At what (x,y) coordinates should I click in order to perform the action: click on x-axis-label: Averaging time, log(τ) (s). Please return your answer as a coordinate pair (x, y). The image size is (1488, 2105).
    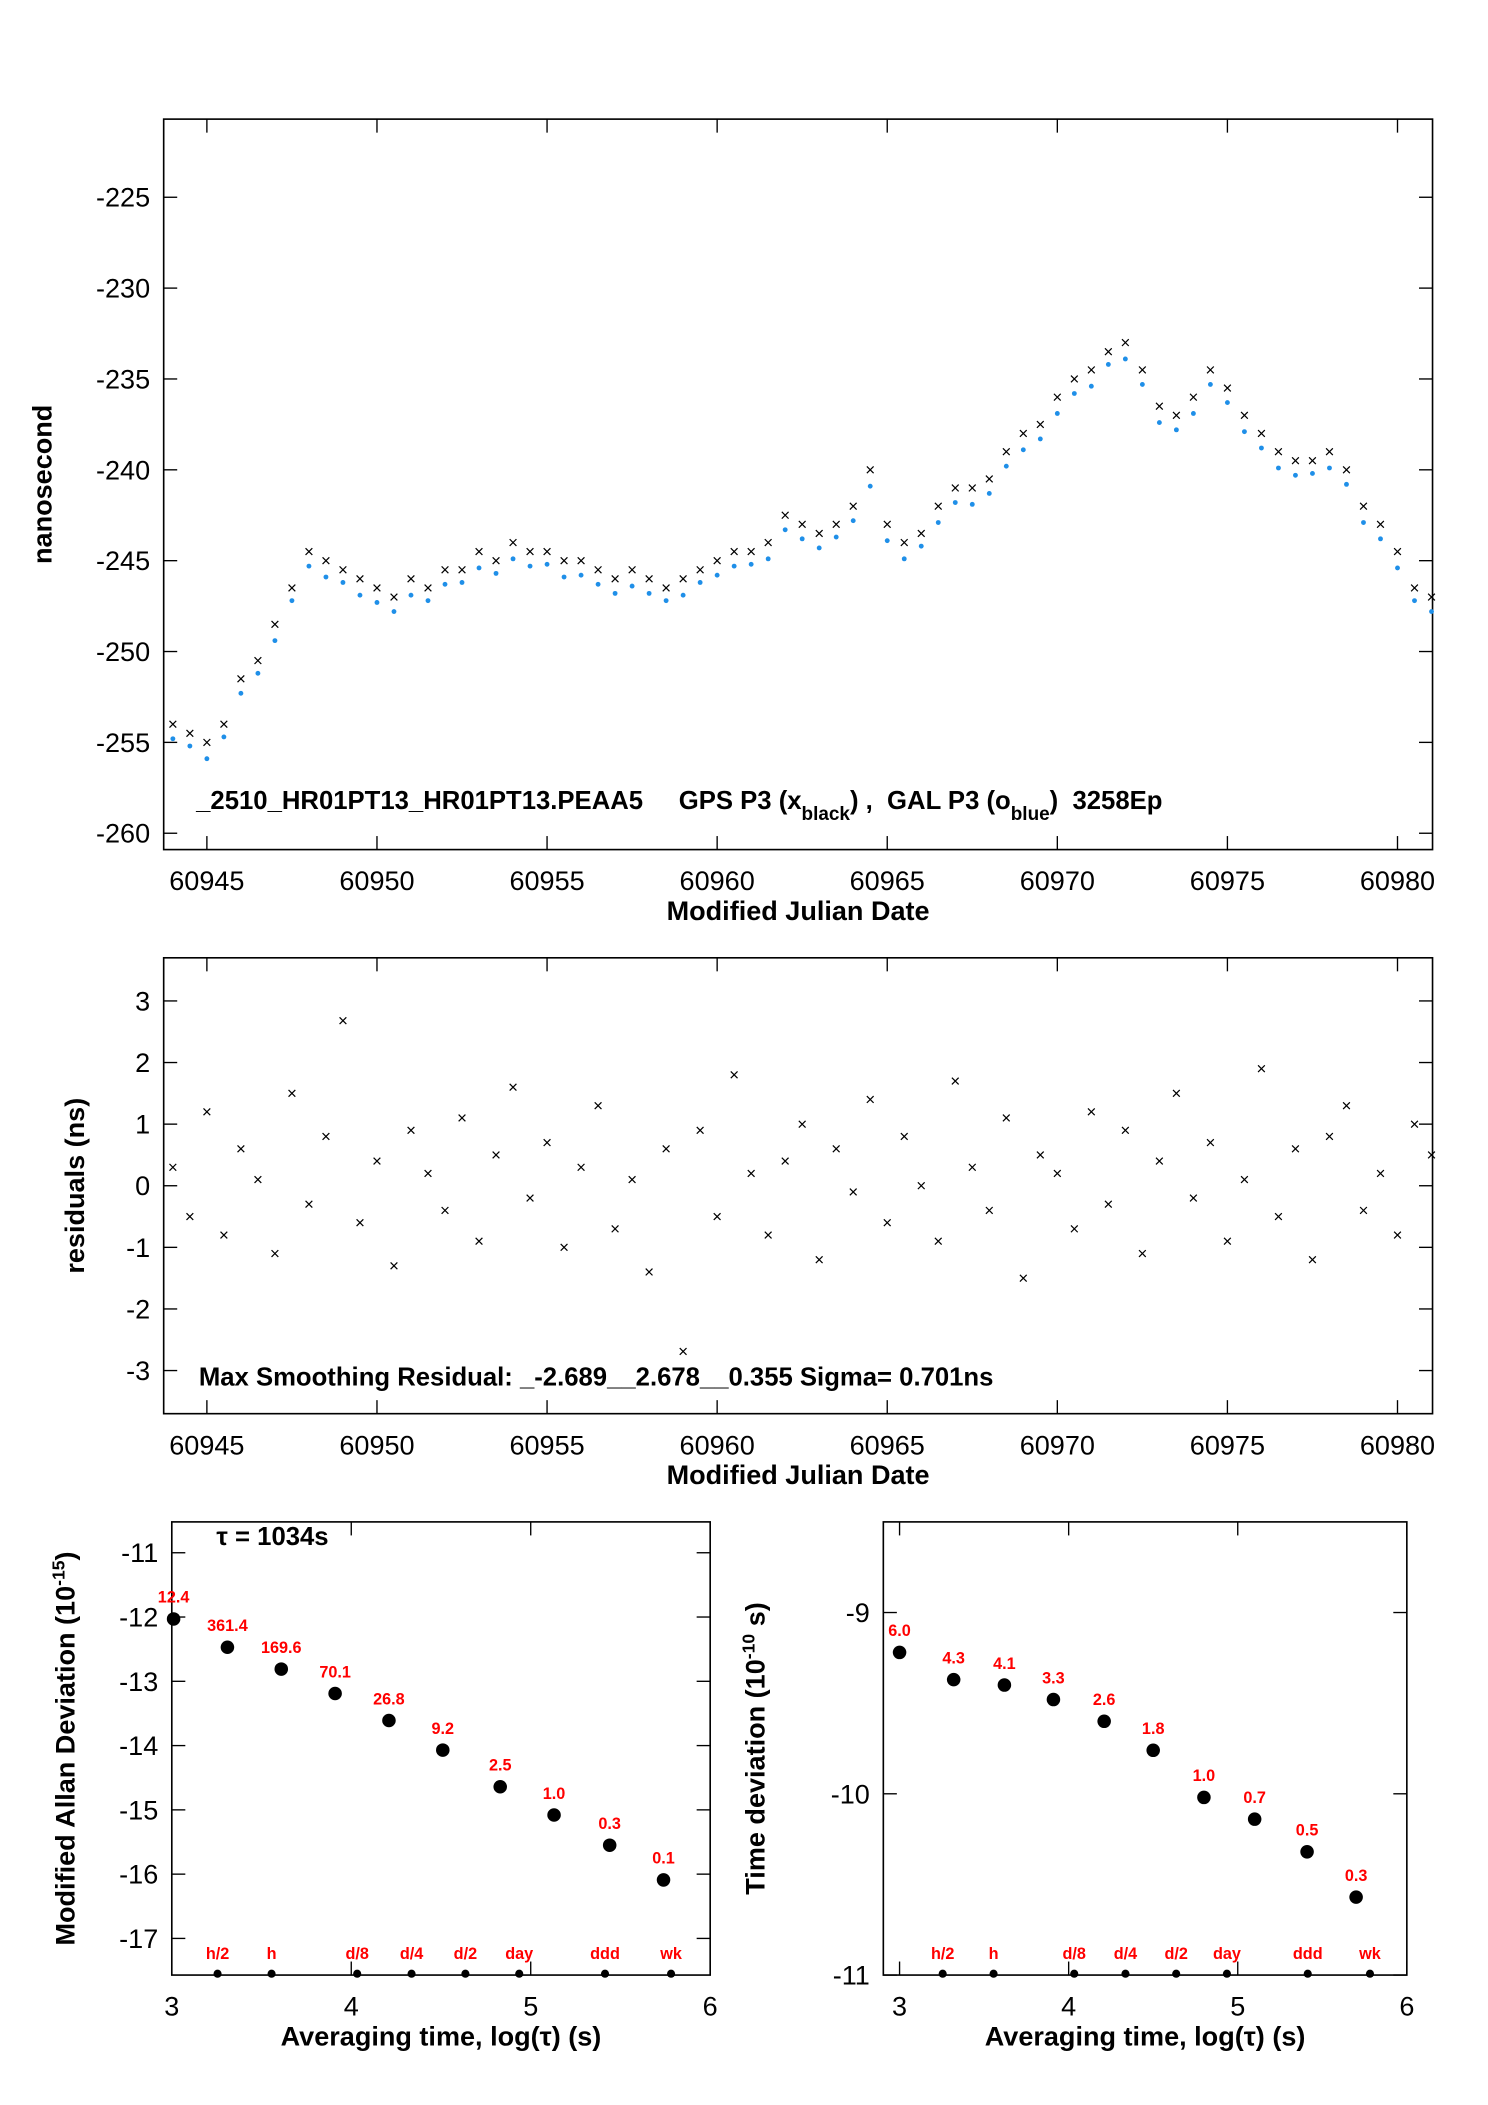
    Looking at the image, I should click on (441, 2036).